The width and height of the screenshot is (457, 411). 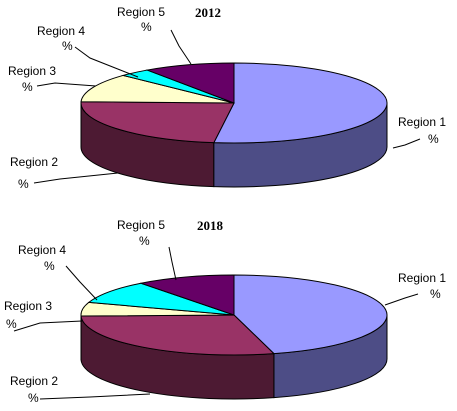 I want to click on leader-region-2-2012, so click(x=76, y=178).